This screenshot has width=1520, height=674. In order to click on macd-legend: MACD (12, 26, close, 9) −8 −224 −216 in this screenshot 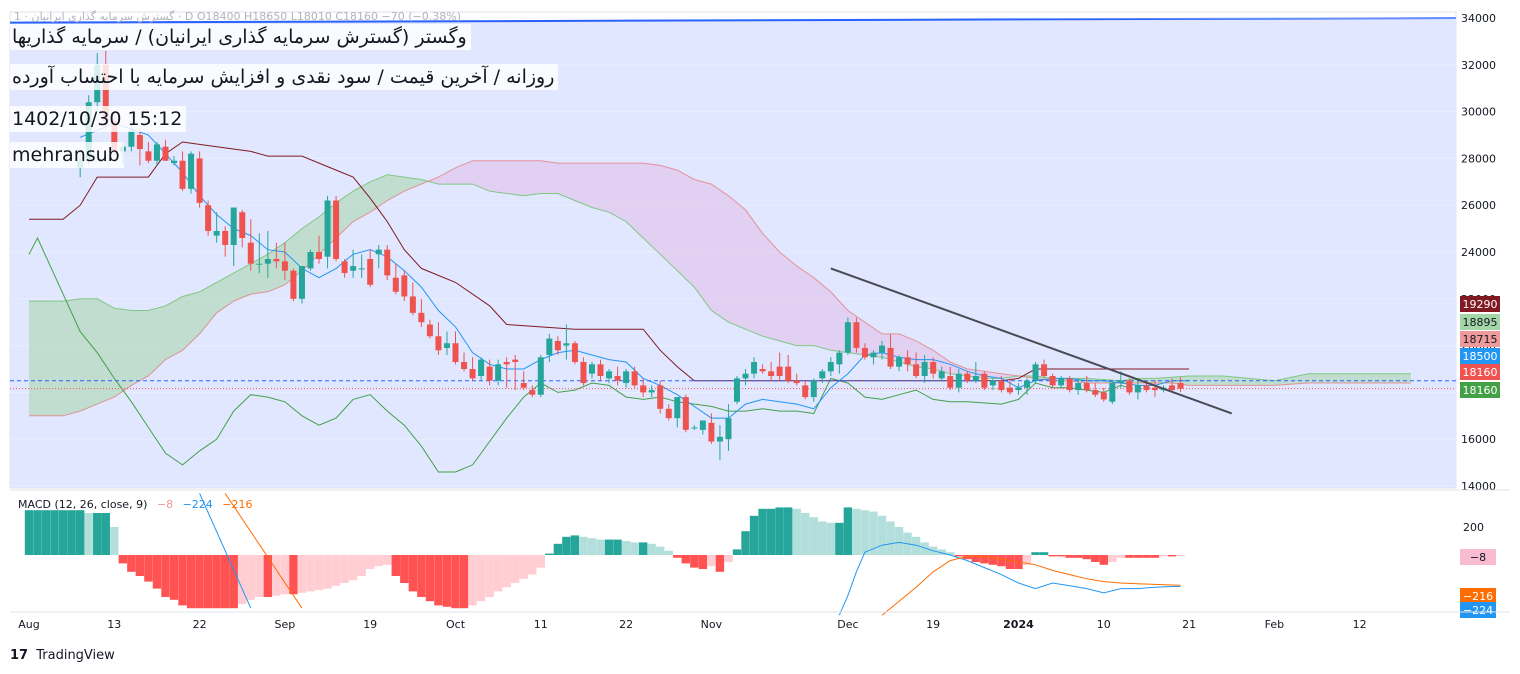, I will do `click(138, 504)`.